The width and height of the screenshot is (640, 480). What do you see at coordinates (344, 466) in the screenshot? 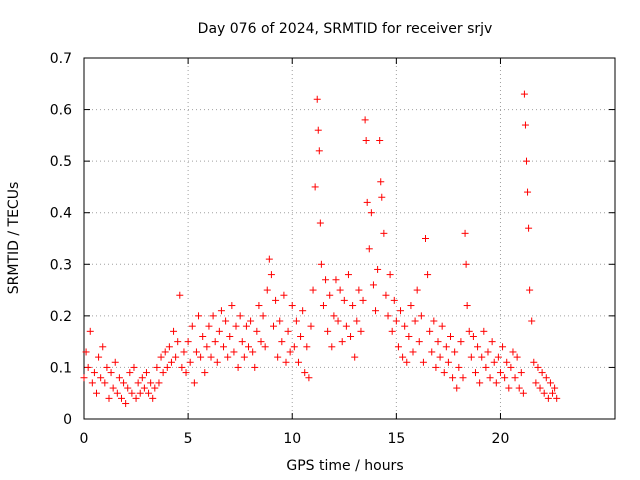
I see `x-axis-label: GPS time / hours` at bounding box center [344, 466].